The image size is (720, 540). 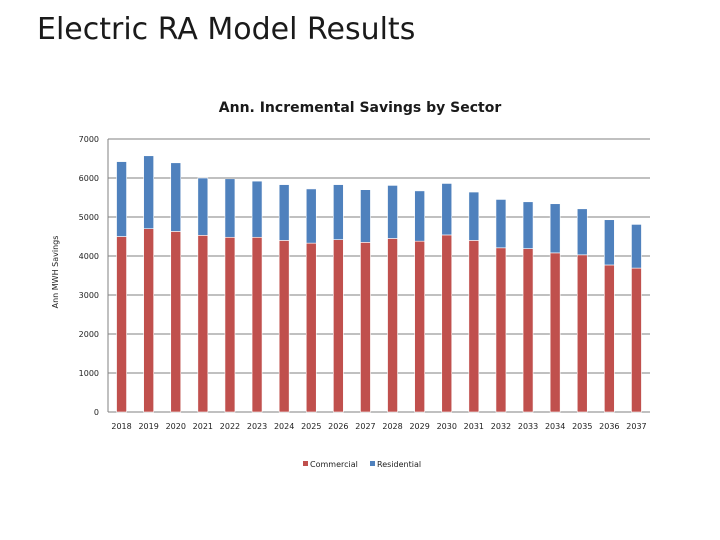 What do you see at coordinates (334, 464) in the screenshot?
I see `legend-label-commercial: Commercial` at bounding box center [334, 464].